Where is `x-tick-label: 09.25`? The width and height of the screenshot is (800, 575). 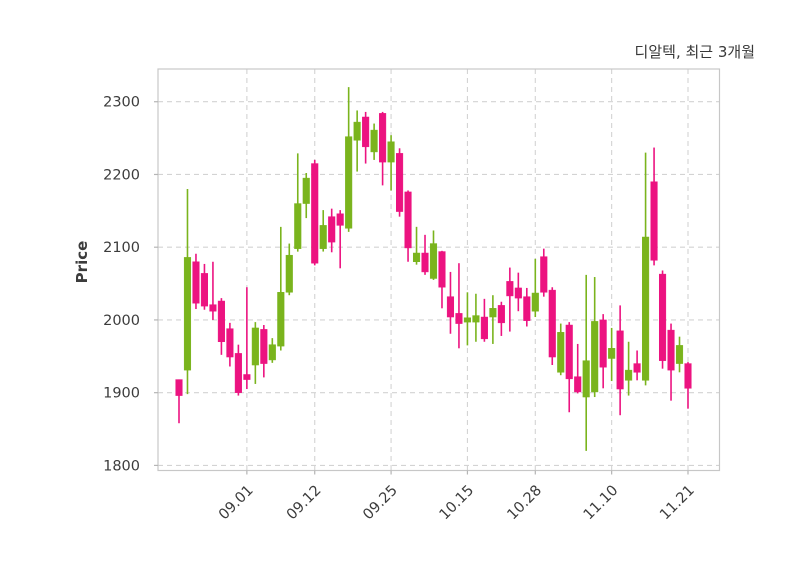 x-tick-label: 09.25 is located at coordinates (380, 503).